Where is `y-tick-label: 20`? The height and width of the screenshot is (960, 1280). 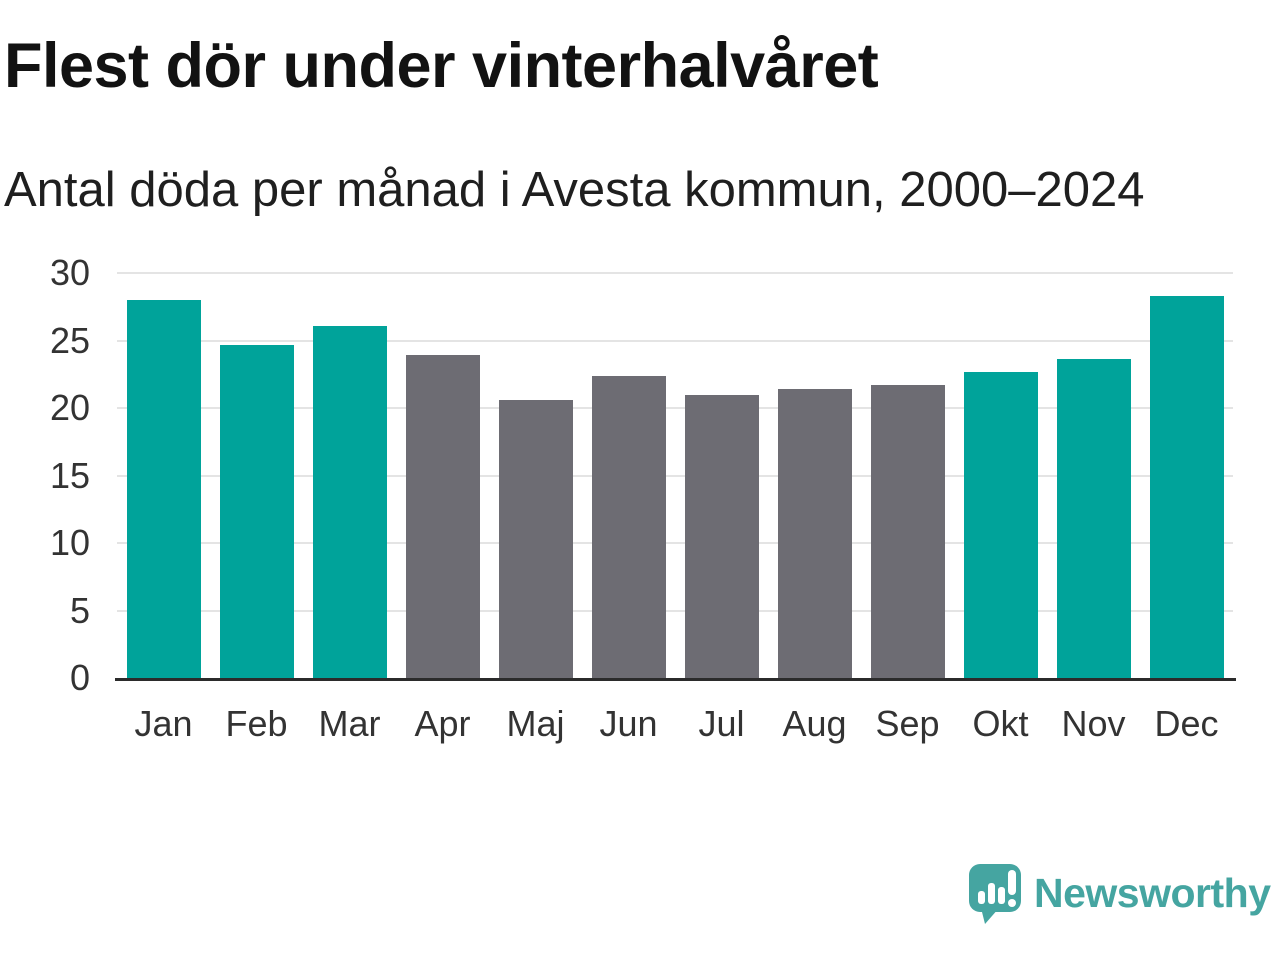 y-tick-label: 20 is located at coordinates (69, 407).